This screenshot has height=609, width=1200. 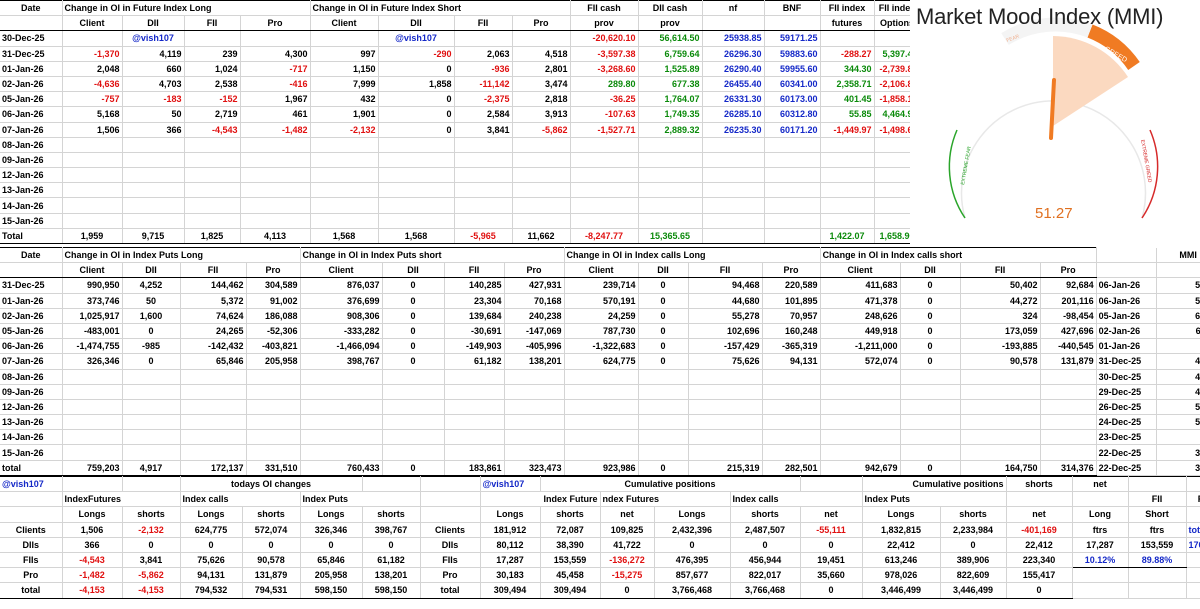 I want to click on value-cell: 80,112, so click(x=510, y=545).